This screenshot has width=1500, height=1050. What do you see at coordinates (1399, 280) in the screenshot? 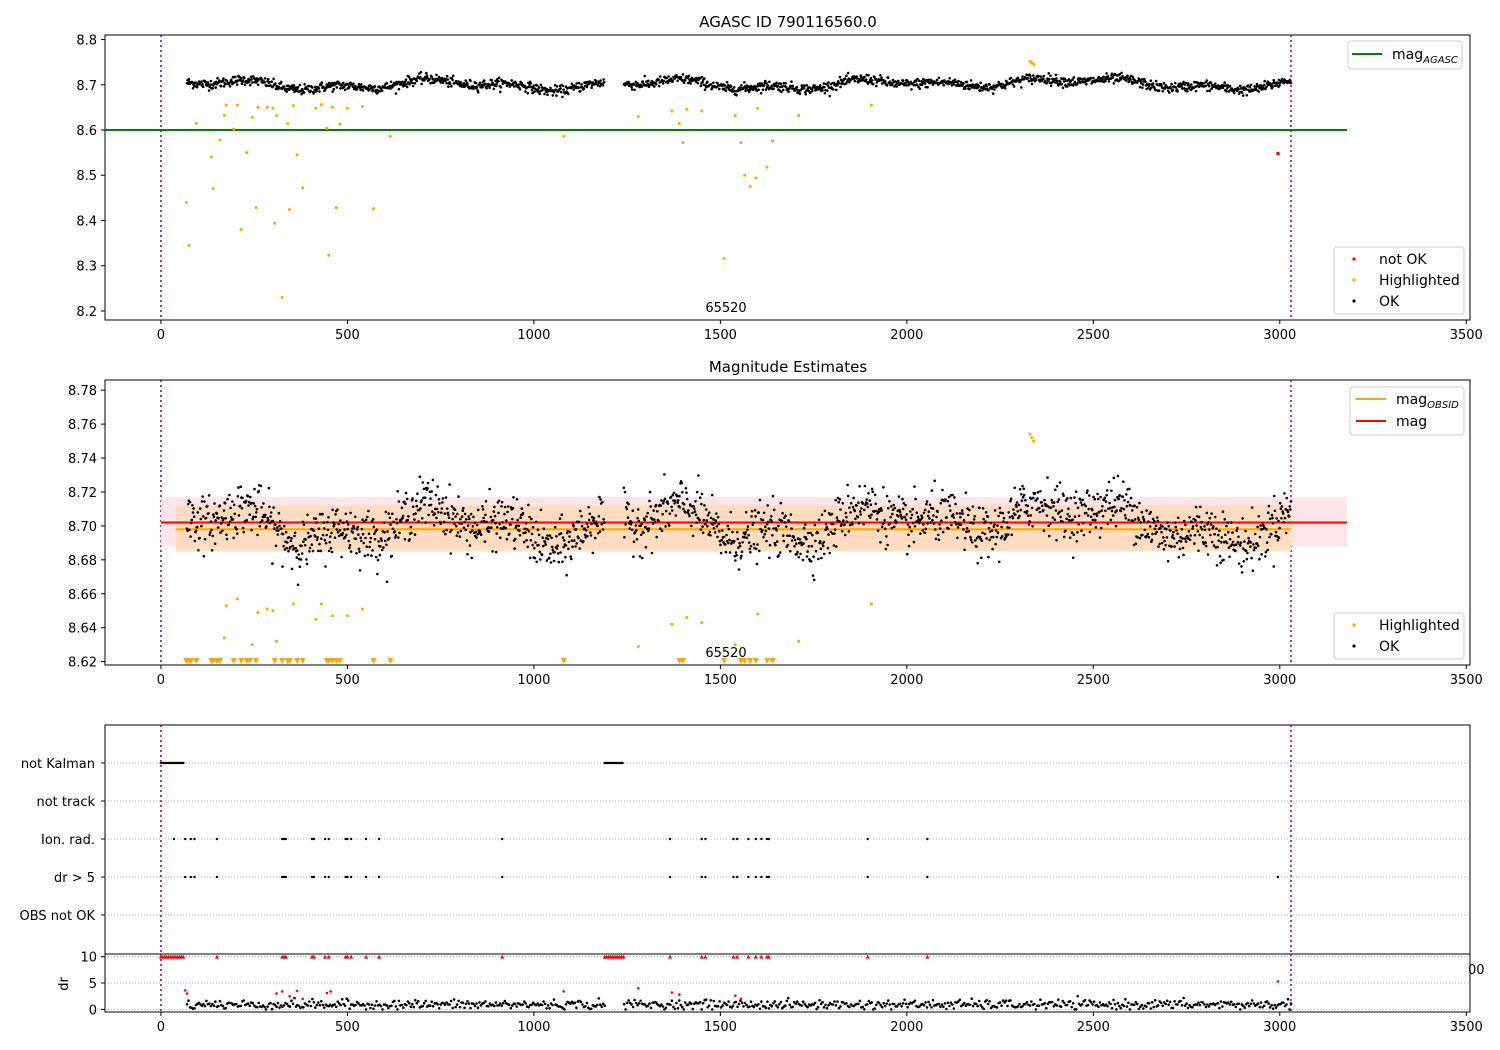
I see `legend-points-box: not OK Highlighted OK` at bounding box center [1399, 280].